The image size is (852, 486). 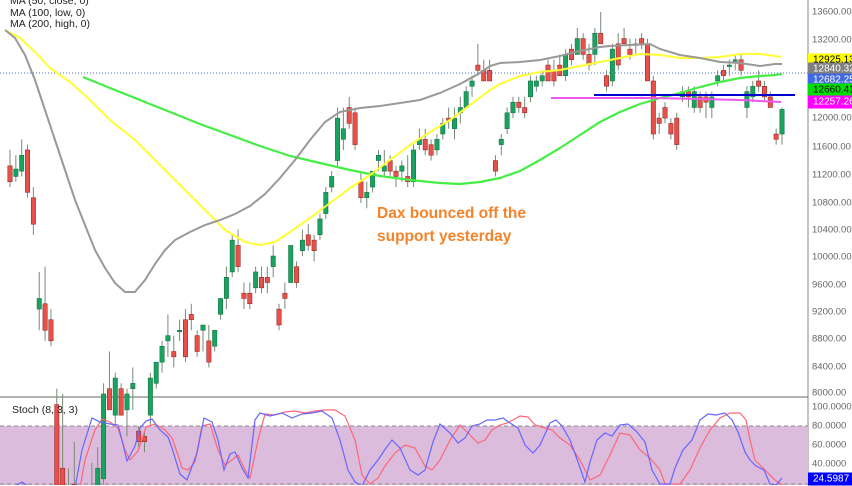 What do you see at coordinates (832, 257) in the screenshot?
I see `y-tick: 10000.00` at bounding box center [832, 257].